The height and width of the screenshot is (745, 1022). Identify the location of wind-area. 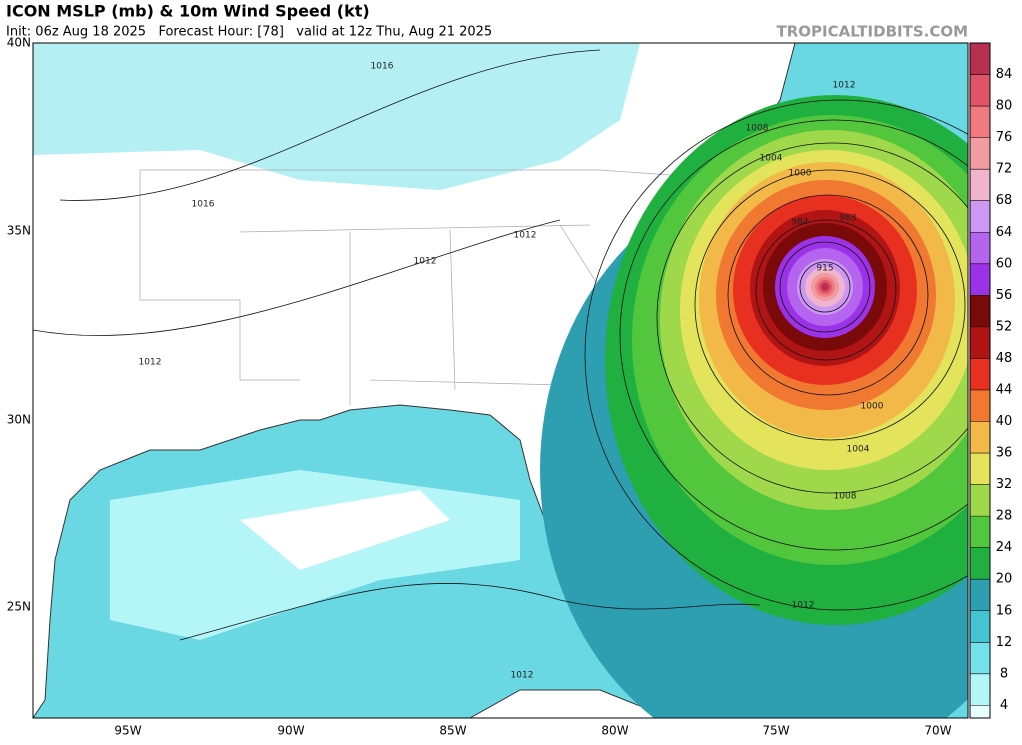
(336, 116).